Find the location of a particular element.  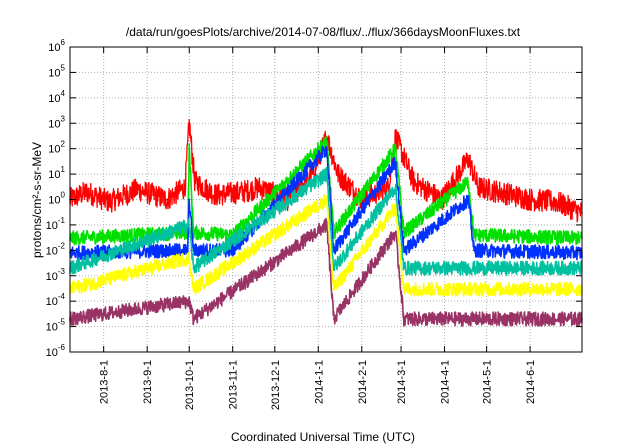

y-tick-label: 10⁰ is located at coordinates (56, 199).